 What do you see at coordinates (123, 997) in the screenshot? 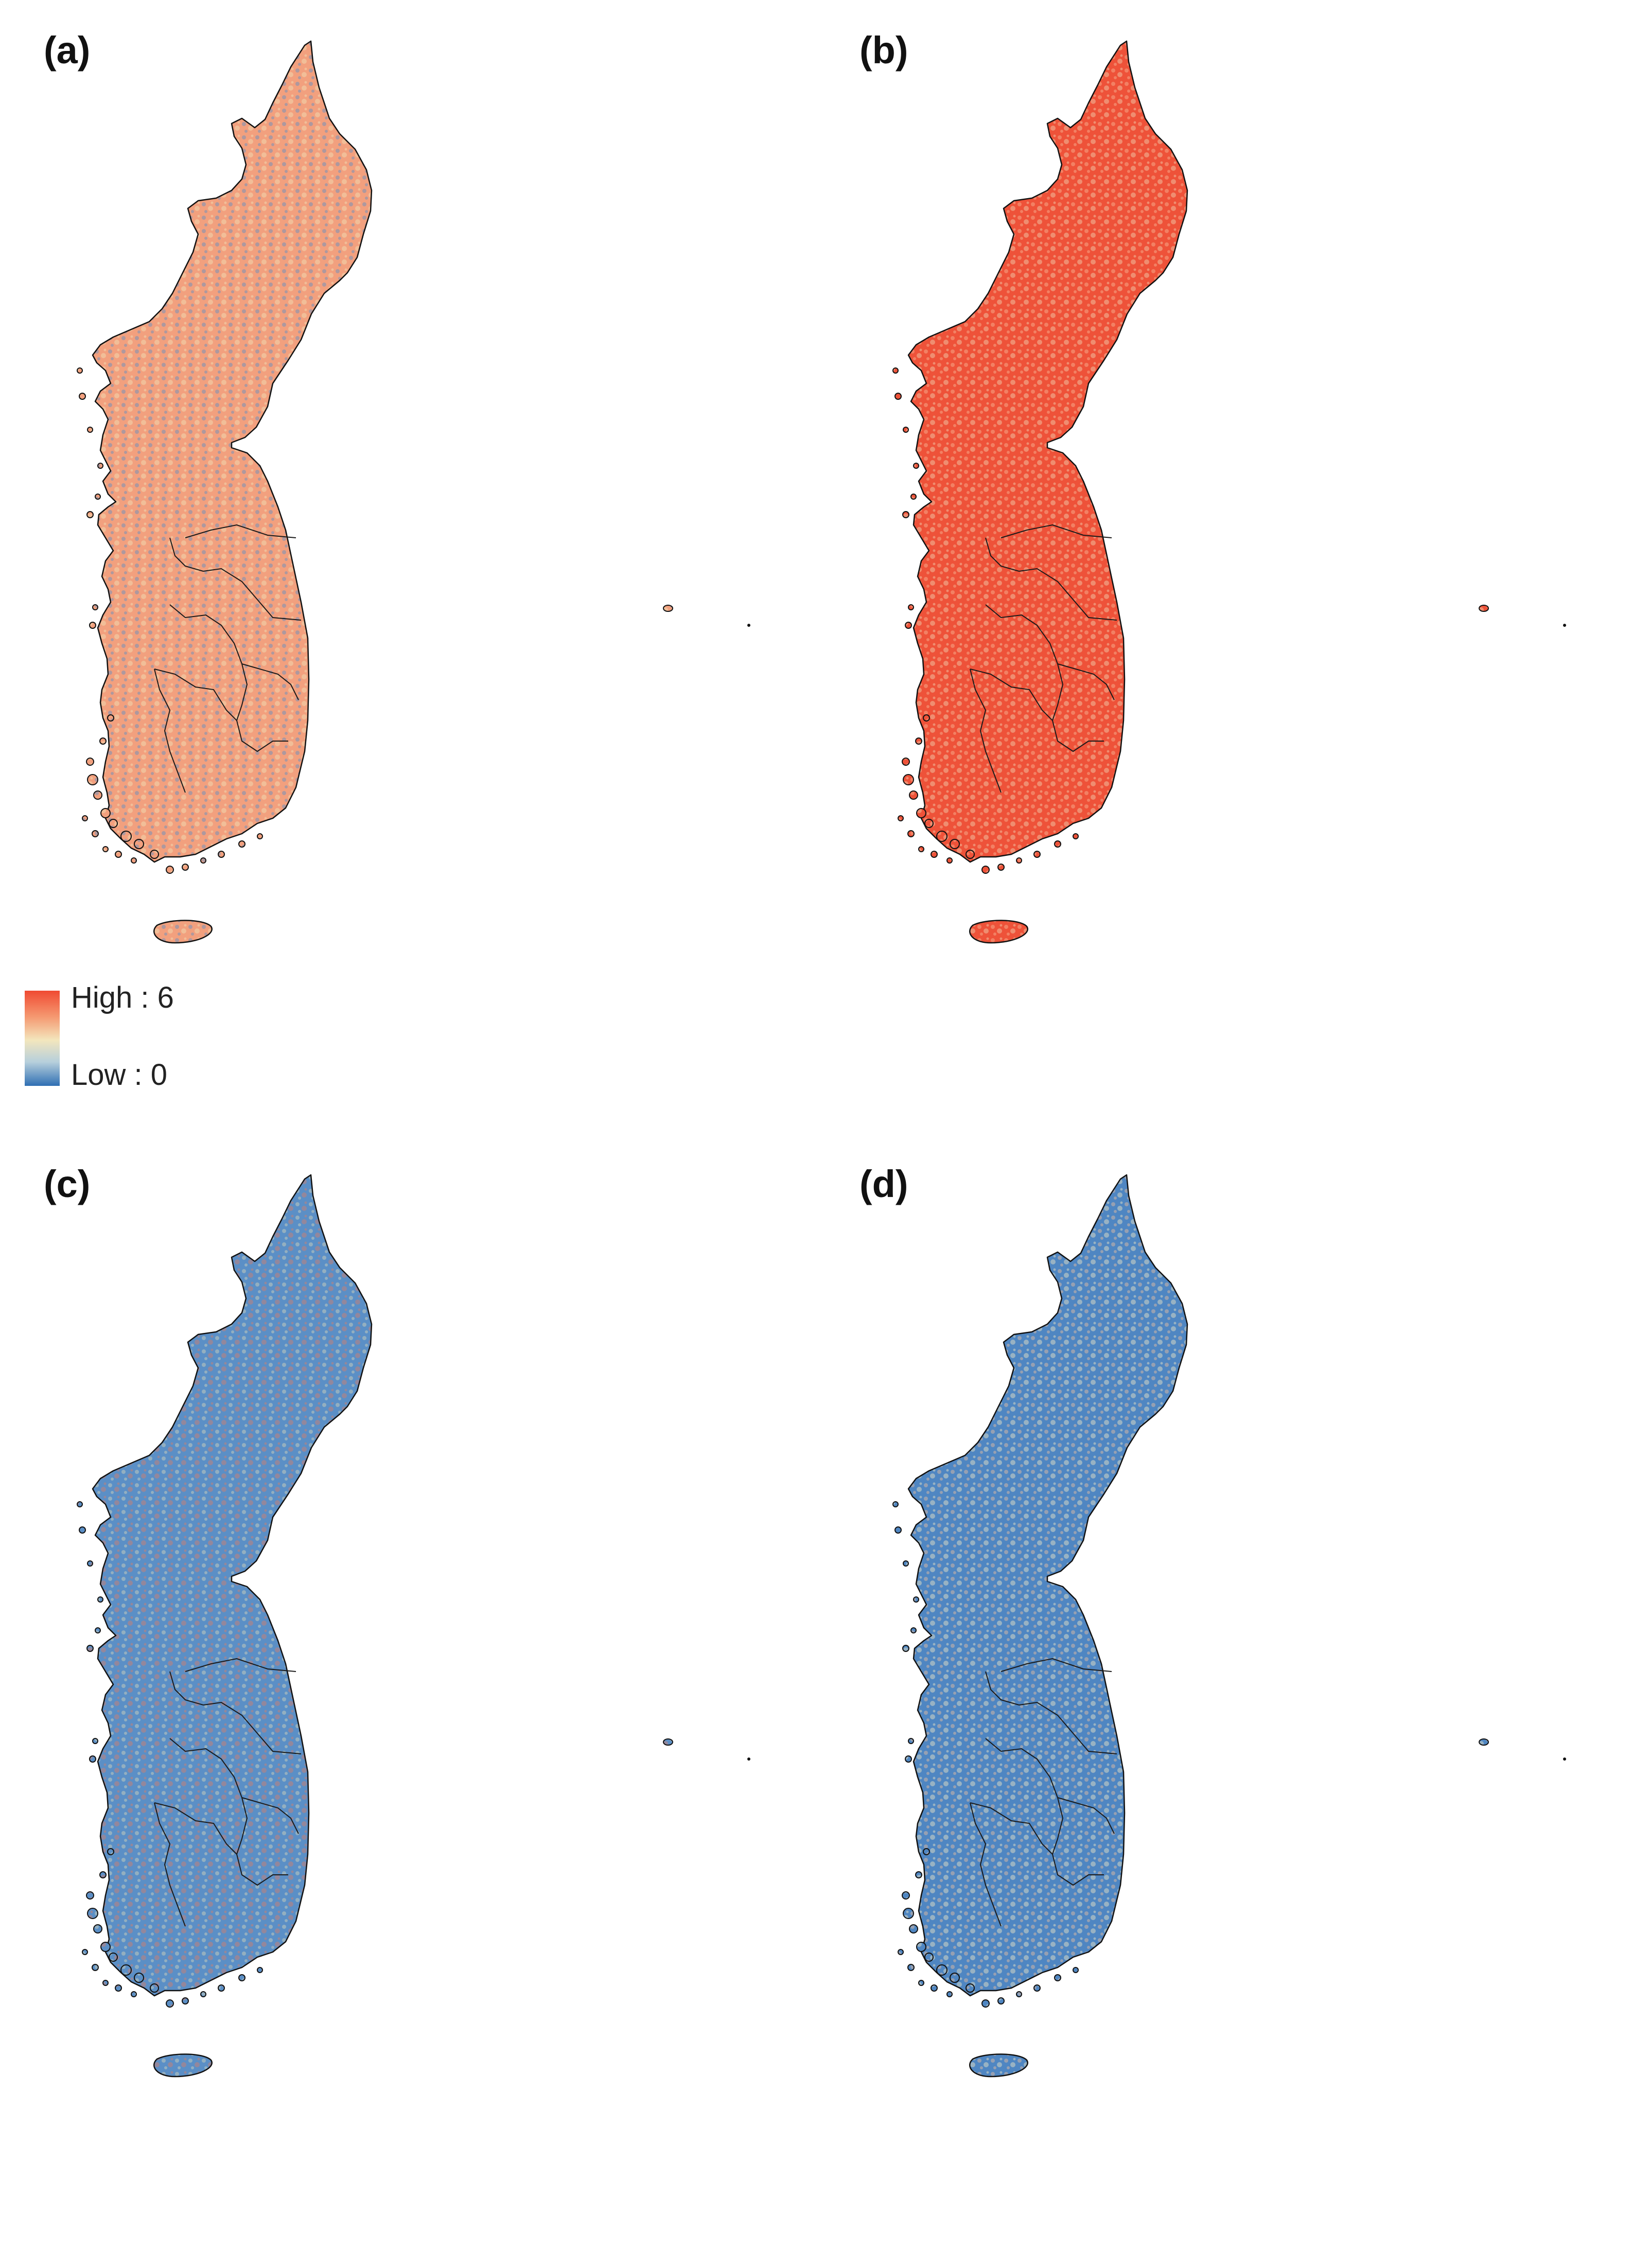
I see `legend-high-label: High : 6` at bounding box center [123, 997].